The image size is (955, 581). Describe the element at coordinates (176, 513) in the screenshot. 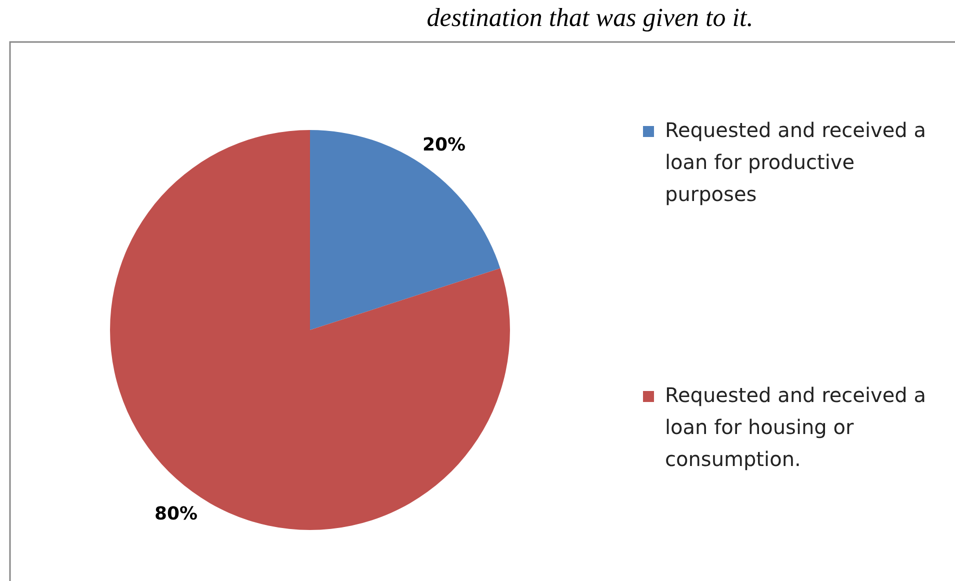

I see `data-label: 80%` at that location.